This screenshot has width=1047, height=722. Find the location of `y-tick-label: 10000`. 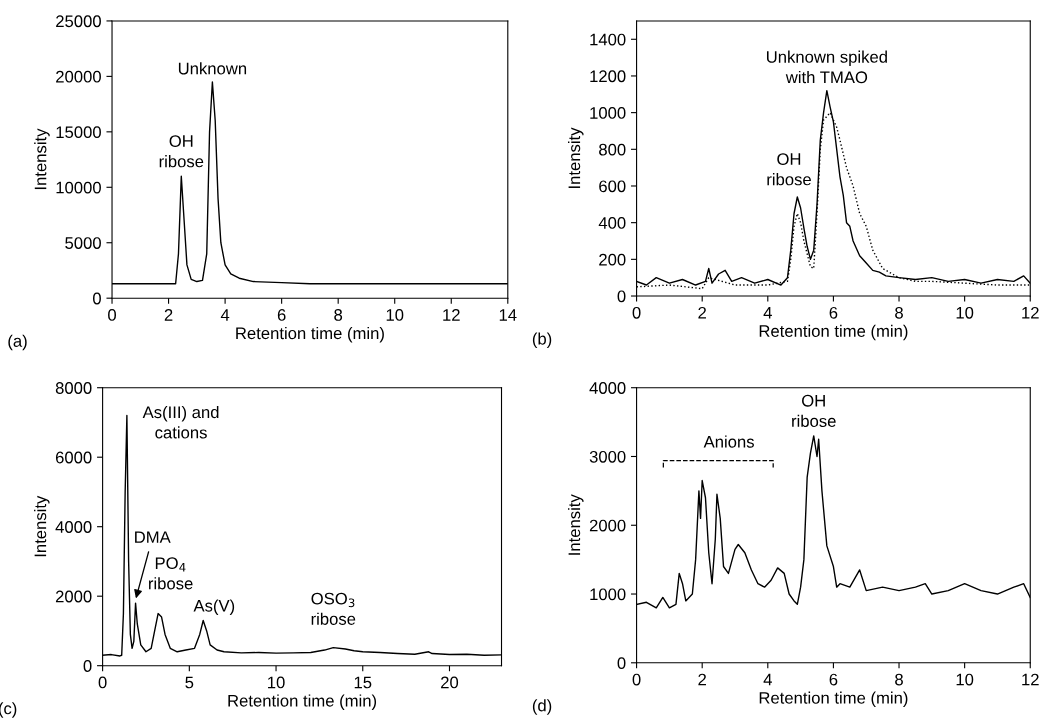

y-tick-label: 10000 is located at coordinates (78, 187).